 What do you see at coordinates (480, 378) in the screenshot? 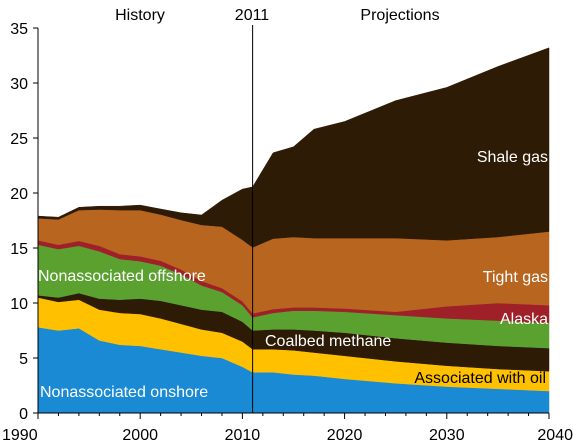
I see `series-label-associated-with-oil: Associated with oil` at bounding box center [480, 378].